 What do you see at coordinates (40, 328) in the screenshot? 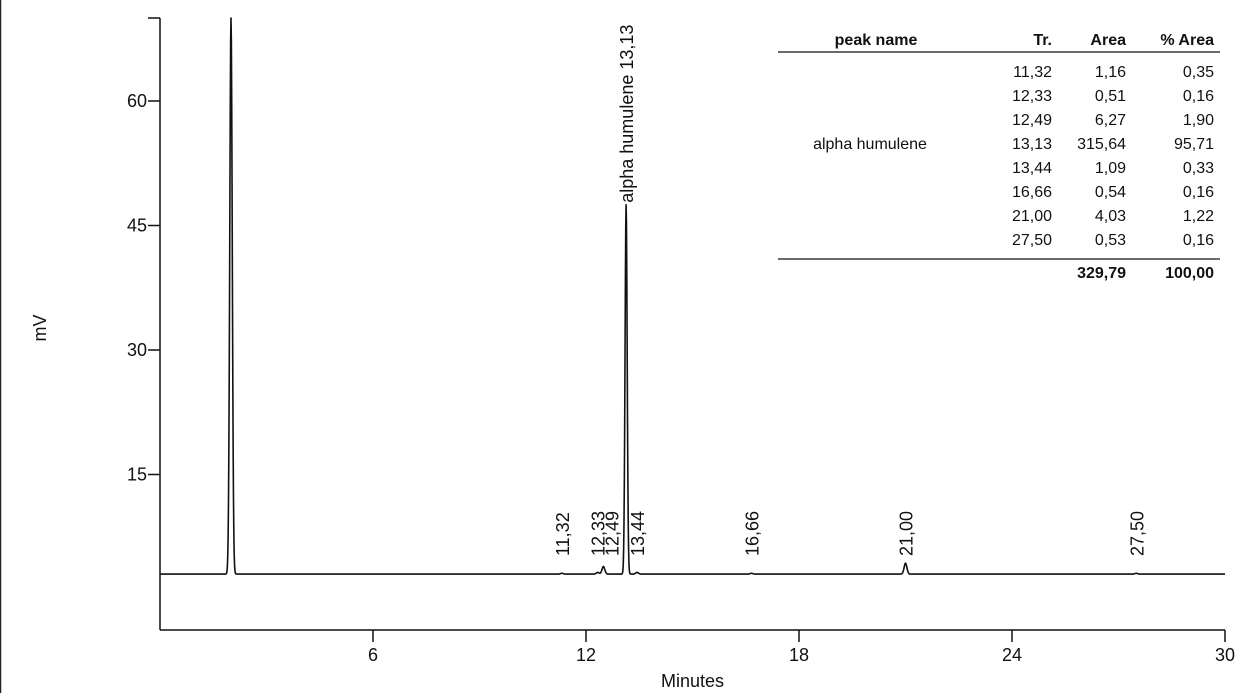
I see `y-axis-title: mV` at bounding box center [40, 328].